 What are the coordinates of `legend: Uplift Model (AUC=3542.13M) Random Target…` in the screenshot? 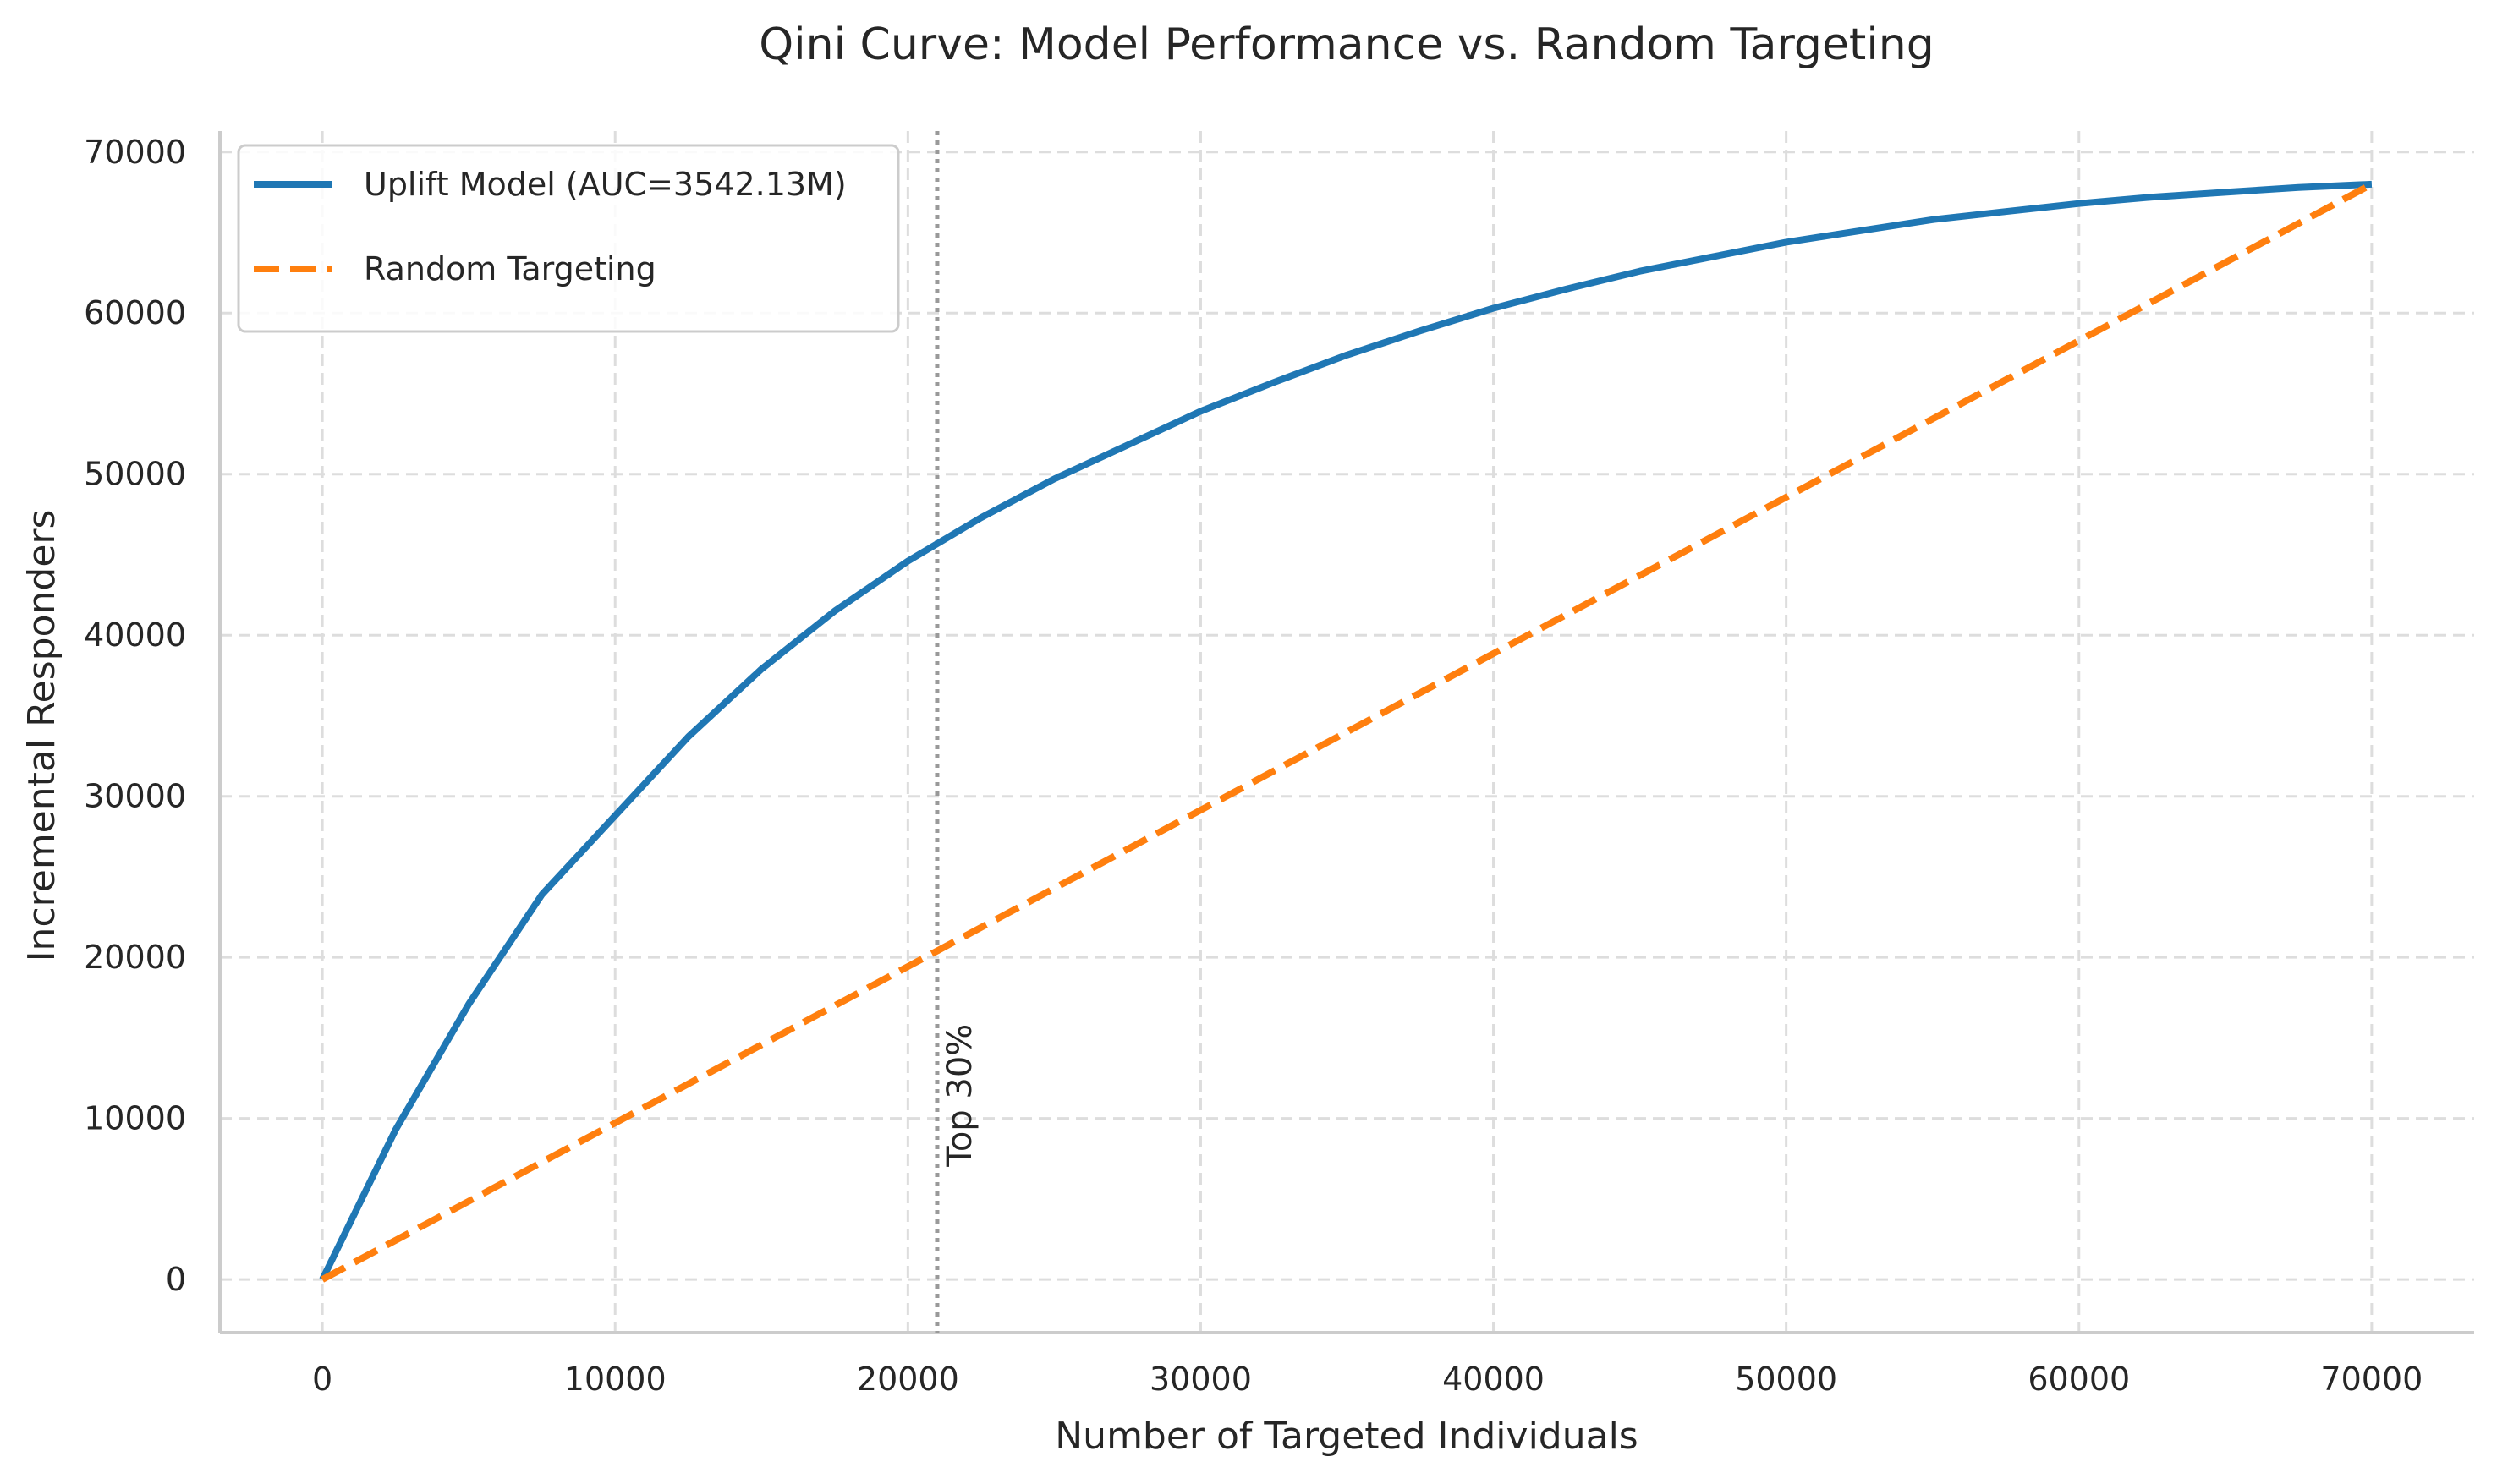 It's located at (568, 238).